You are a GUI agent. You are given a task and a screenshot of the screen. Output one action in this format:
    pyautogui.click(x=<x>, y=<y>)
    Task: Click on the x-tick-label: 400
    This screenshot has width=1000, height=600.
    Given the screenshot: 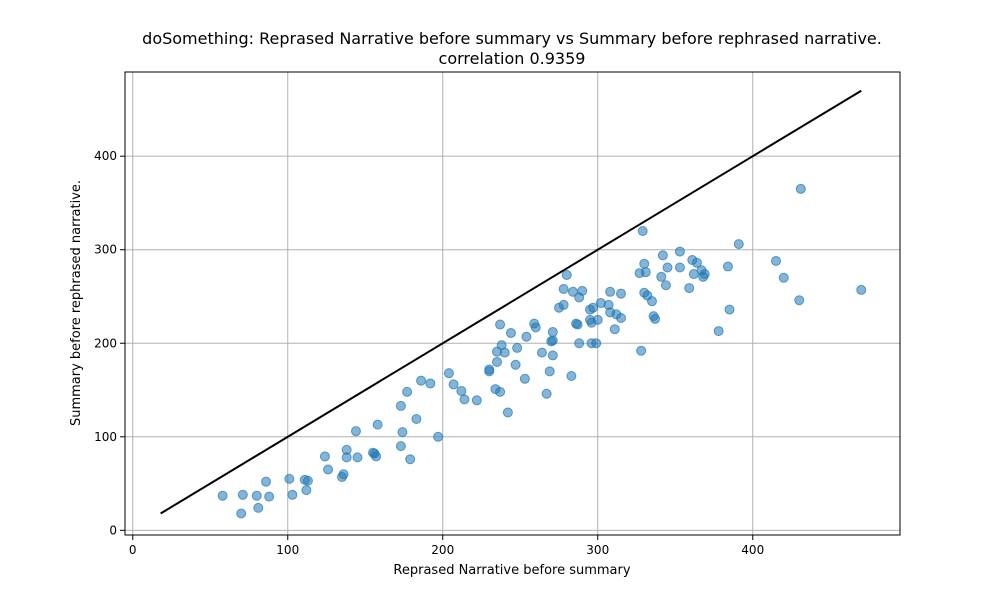 What is the action you would take?
    pyautogui.click(x=752, y=550)
    